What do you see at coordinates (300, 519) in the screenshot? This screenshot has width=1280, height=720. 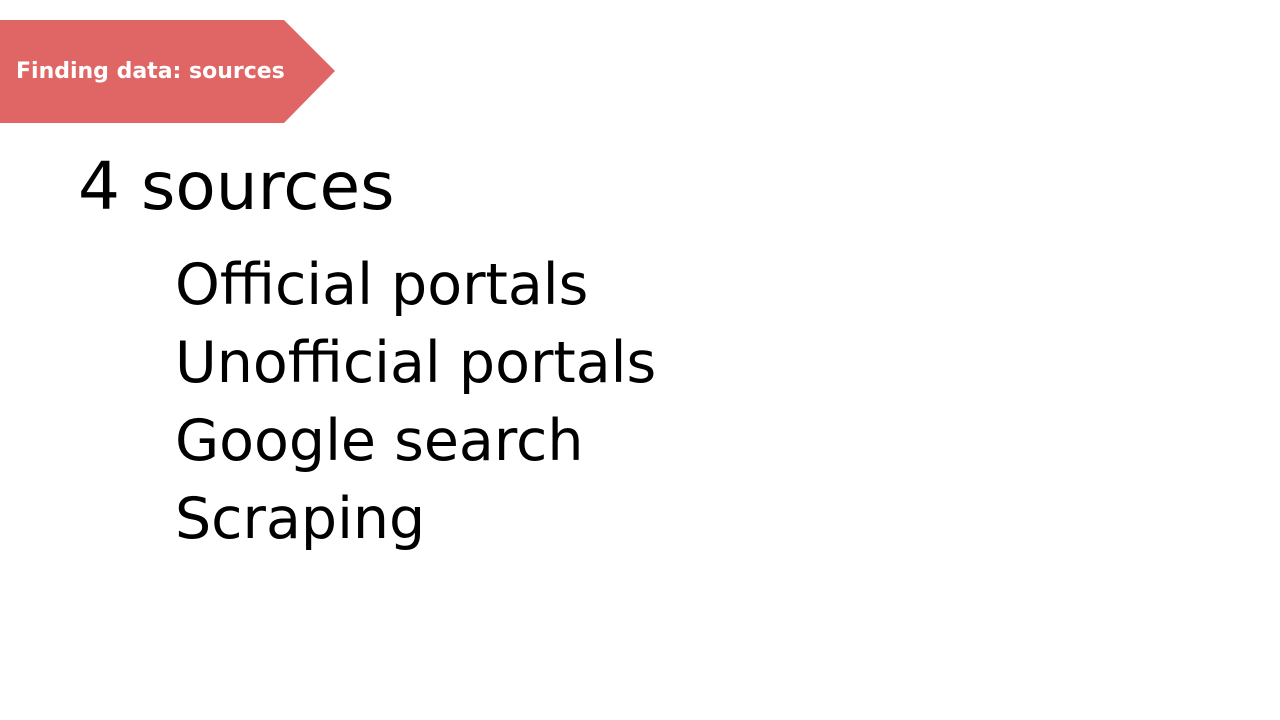 I see `list-item-scraping: Scraping` at bounding box center [300, 519].